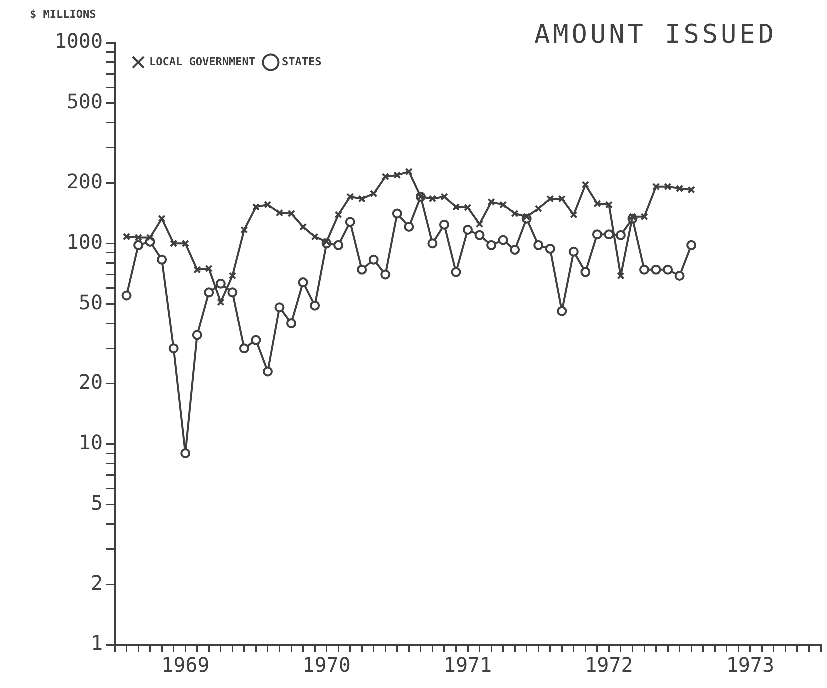  Describe the element at coordinates (96, 643) in the screenshot. I see `y-tick-label: 1` at that location.